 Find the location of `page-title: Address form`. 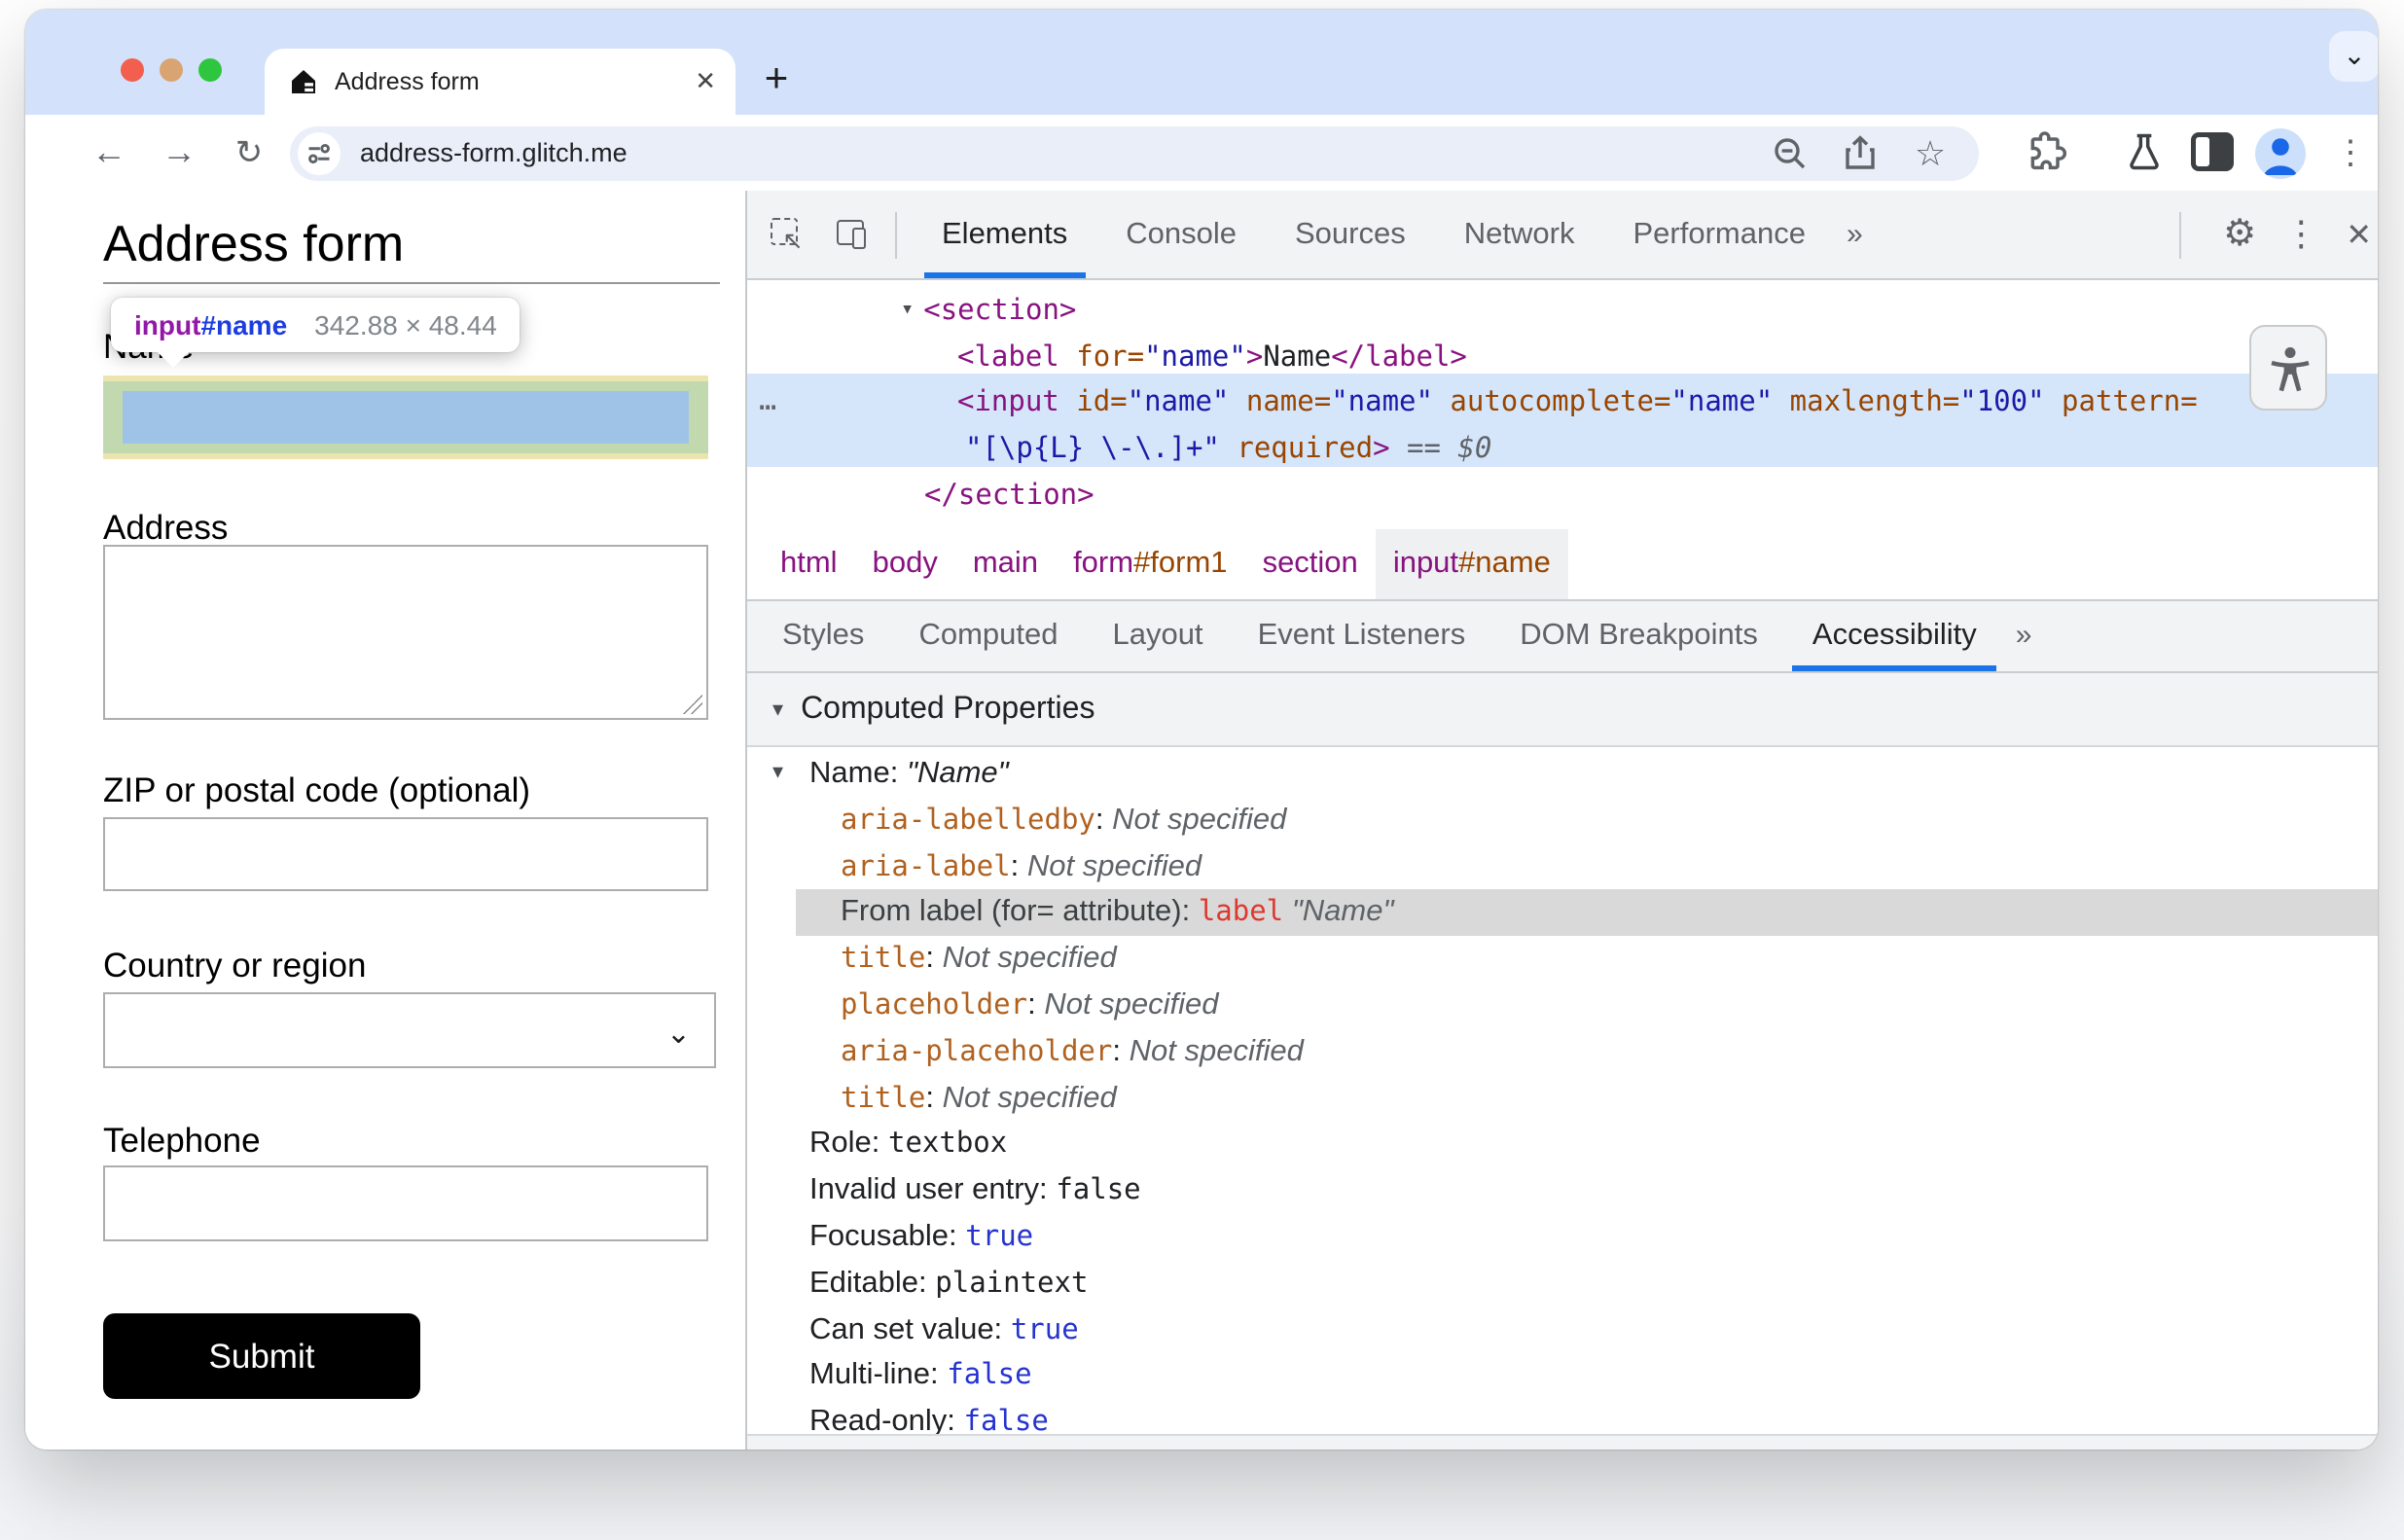

page-title: Address form is located at coordinates (254, 243).